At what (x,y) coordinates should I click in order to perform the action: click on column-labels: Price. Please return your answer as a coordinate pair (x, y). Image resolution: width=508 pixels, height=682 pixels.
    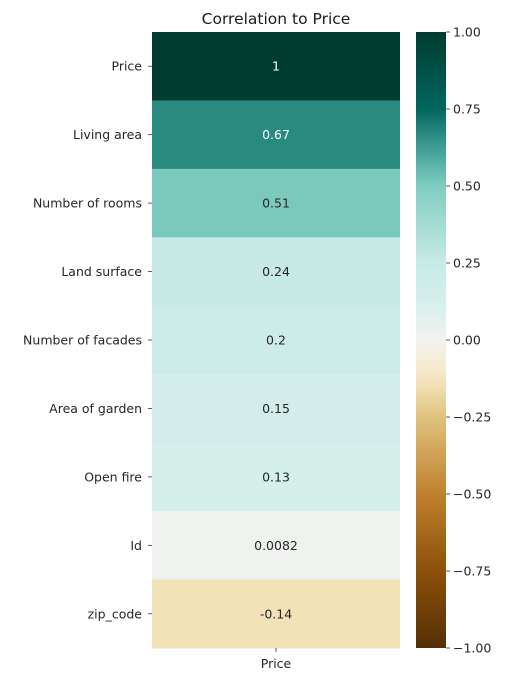
    Looking at the image, I should click on (276, 659).